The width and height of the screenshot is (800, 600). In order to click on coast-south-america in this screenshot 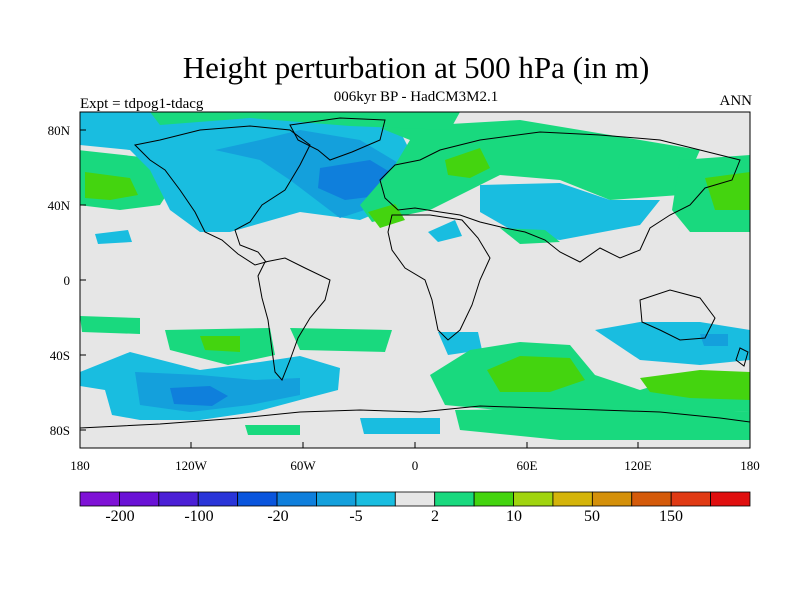, I will do `click(294, 319)`.